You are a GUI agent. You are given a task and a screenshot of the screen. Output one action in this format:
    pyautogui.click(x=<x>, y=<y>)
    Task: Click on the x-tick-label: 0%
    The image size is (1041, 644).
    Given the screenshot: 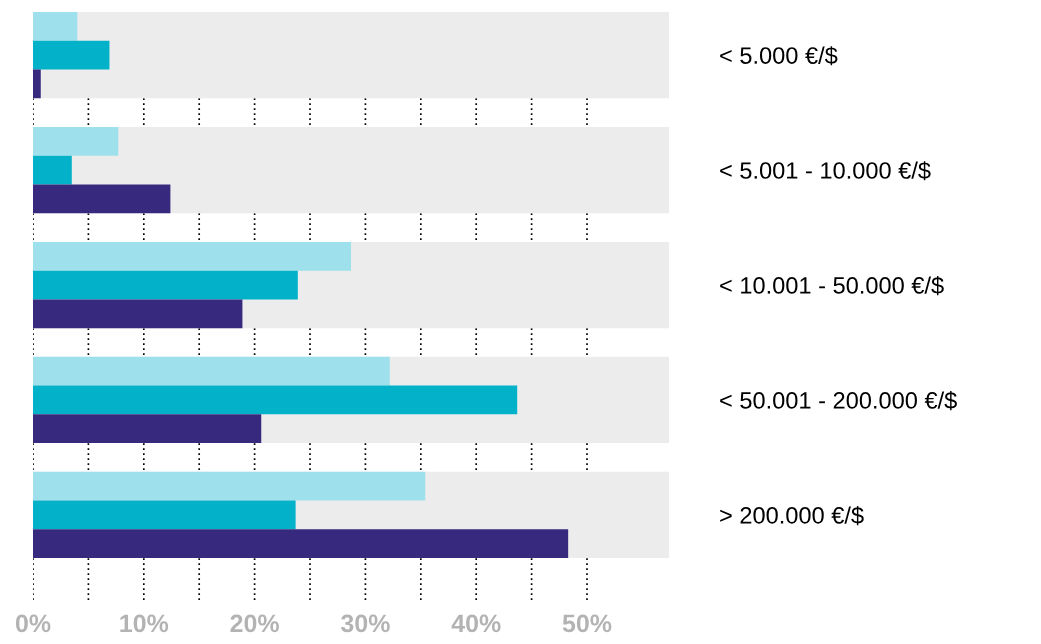 What is the action you would take?
    pyautogui.click(x=33, y=623)
    